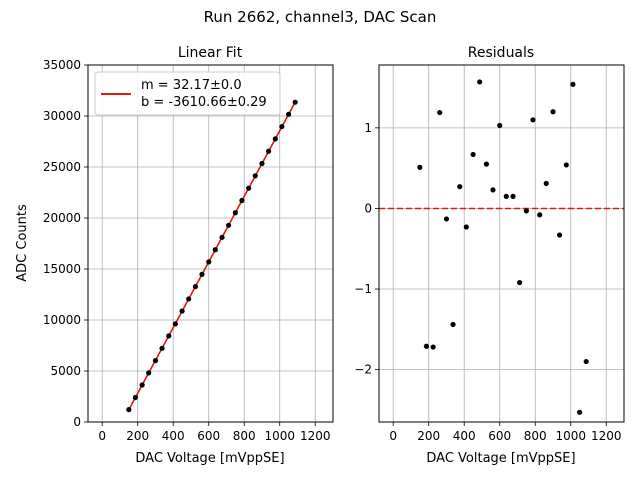  I want to click on residuals-xlabel: DAC Voltage [mVppSE], so click(500, 458).